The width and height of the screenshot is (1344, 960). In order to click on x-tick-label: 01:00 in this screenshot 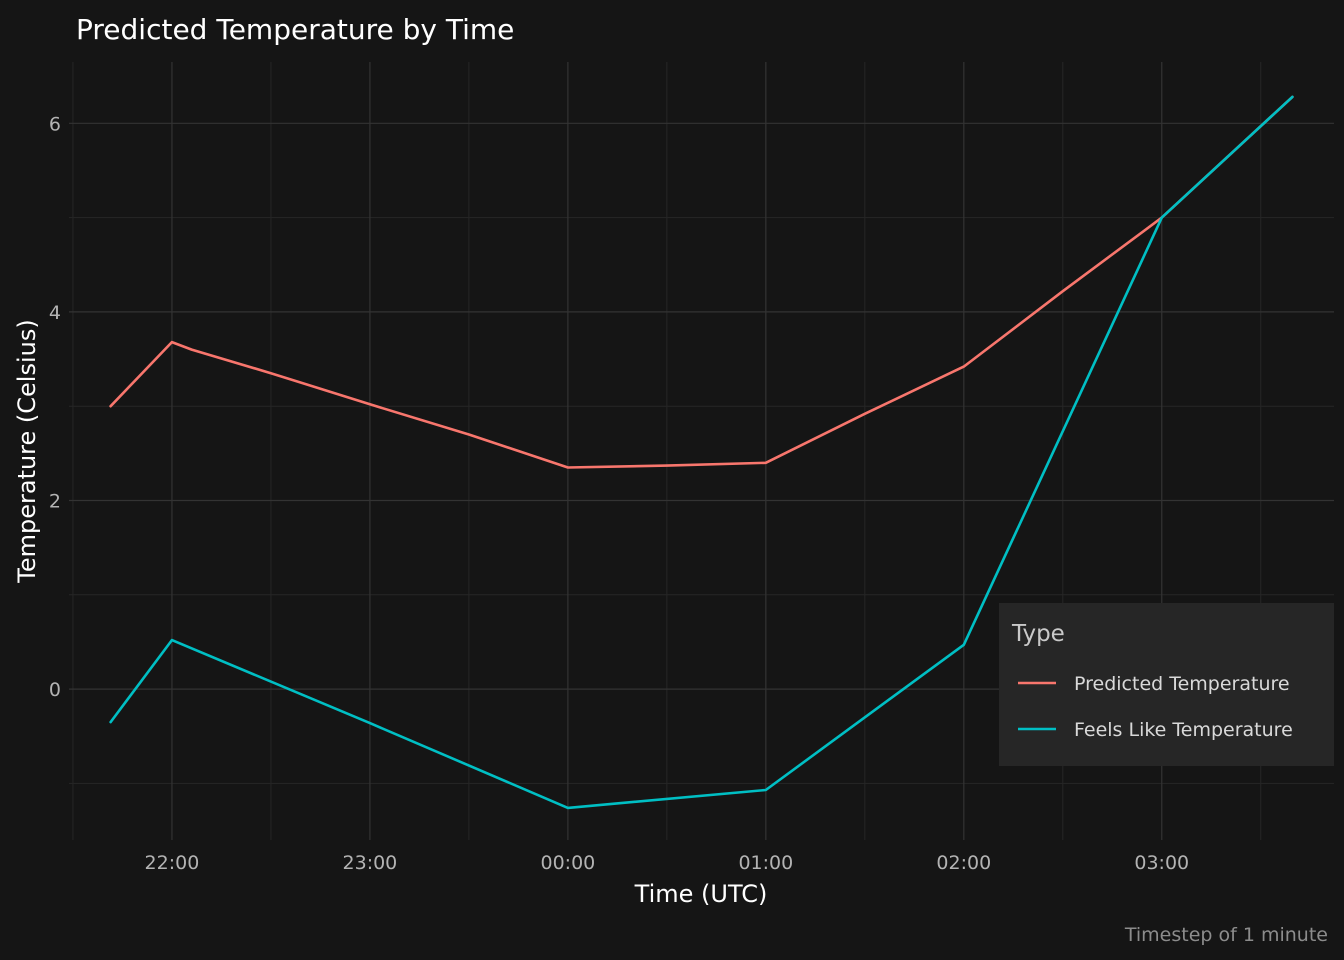, I will do `click(765, 863)`.